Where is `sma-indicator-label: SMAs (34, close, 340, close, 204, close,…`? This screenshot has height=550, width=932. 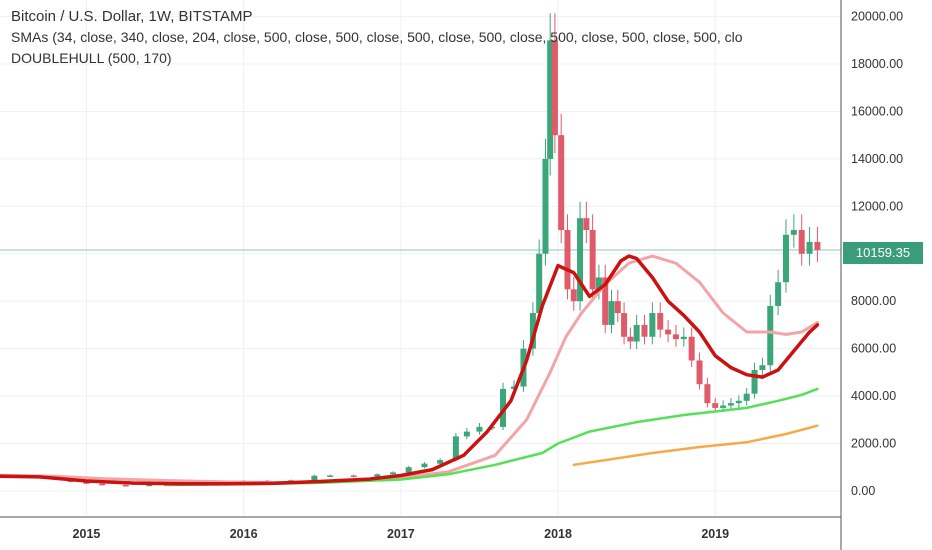
sma-indicator-label: SMAs (34, close, 340, close, 204, close,… is located at coordinates (377, 37).